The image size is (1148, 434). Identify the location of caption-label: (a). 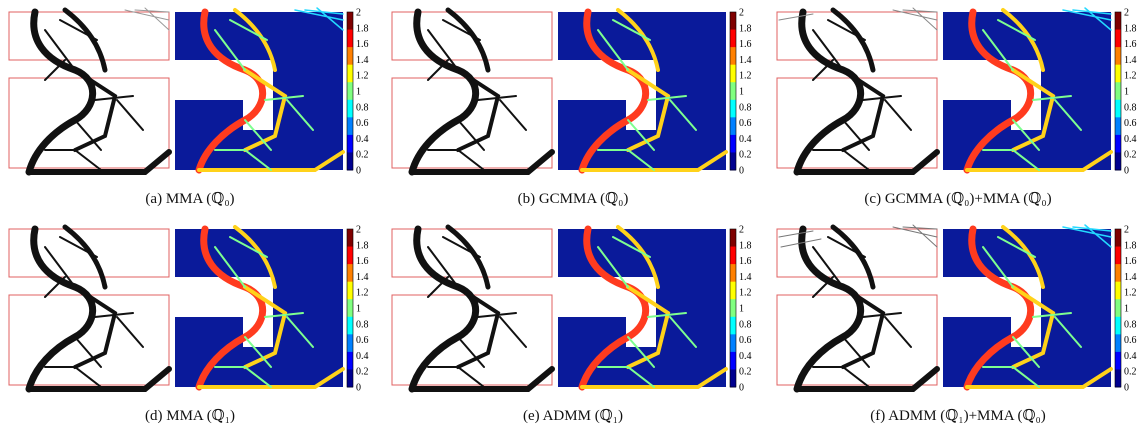
(154, 199).